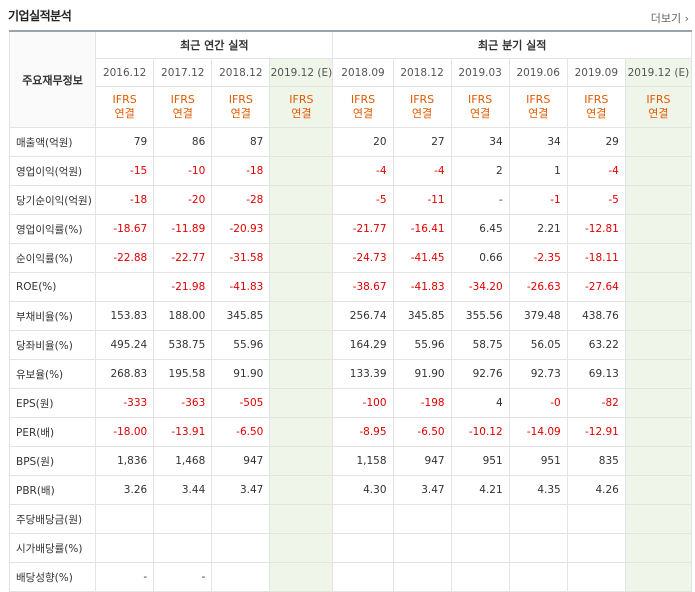 The height and width of the screenshot is (592, 695). What do you see at coordinates (363, 490) in the screenshot?
I see `table-cell: 4.30` at bounding box center [363, 490].